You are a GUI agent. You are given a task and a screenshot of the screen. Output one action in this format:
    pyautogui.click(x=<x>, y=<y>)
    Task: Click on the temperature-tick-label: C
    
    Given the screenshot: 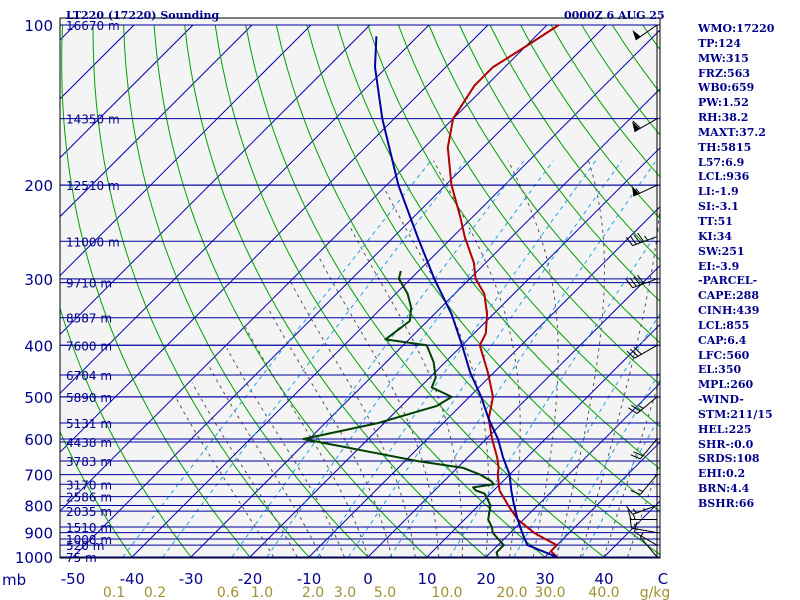 What is the action you would take?
    pyautogui.click(x=663, y=579)
    